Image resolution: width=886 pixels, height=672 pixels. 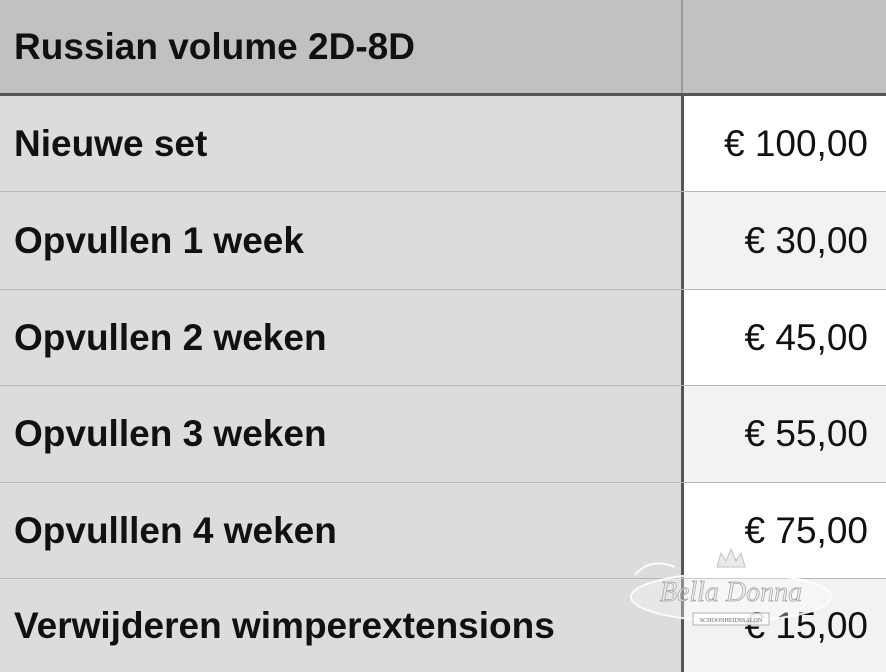 What do you see at coordinates (731, 592) in the screenshot?
I see `svg-text: Bella Donna` at bounding box center [731, 592].